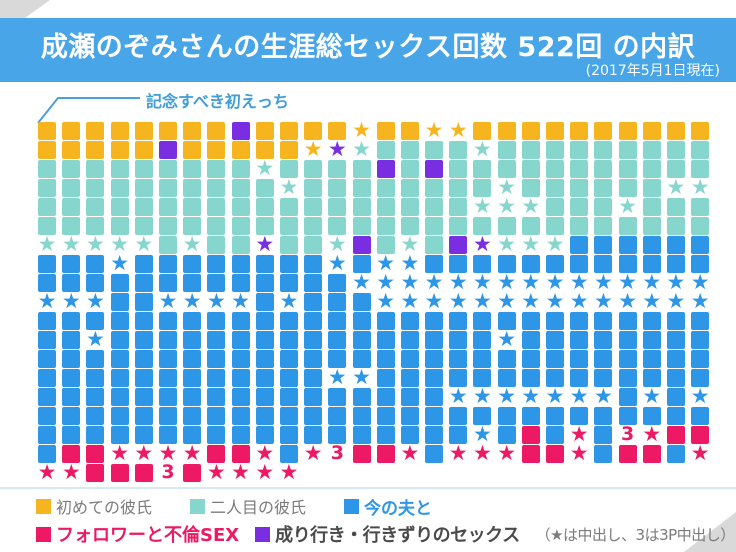  Describe the element at coordinates (373, 282) in the screenshot. I see `waffle-row: ★ ★ ★ ★ ★ ★ ★ ★ ★ ★ ★ ★ ★ ★ ★` at that location.